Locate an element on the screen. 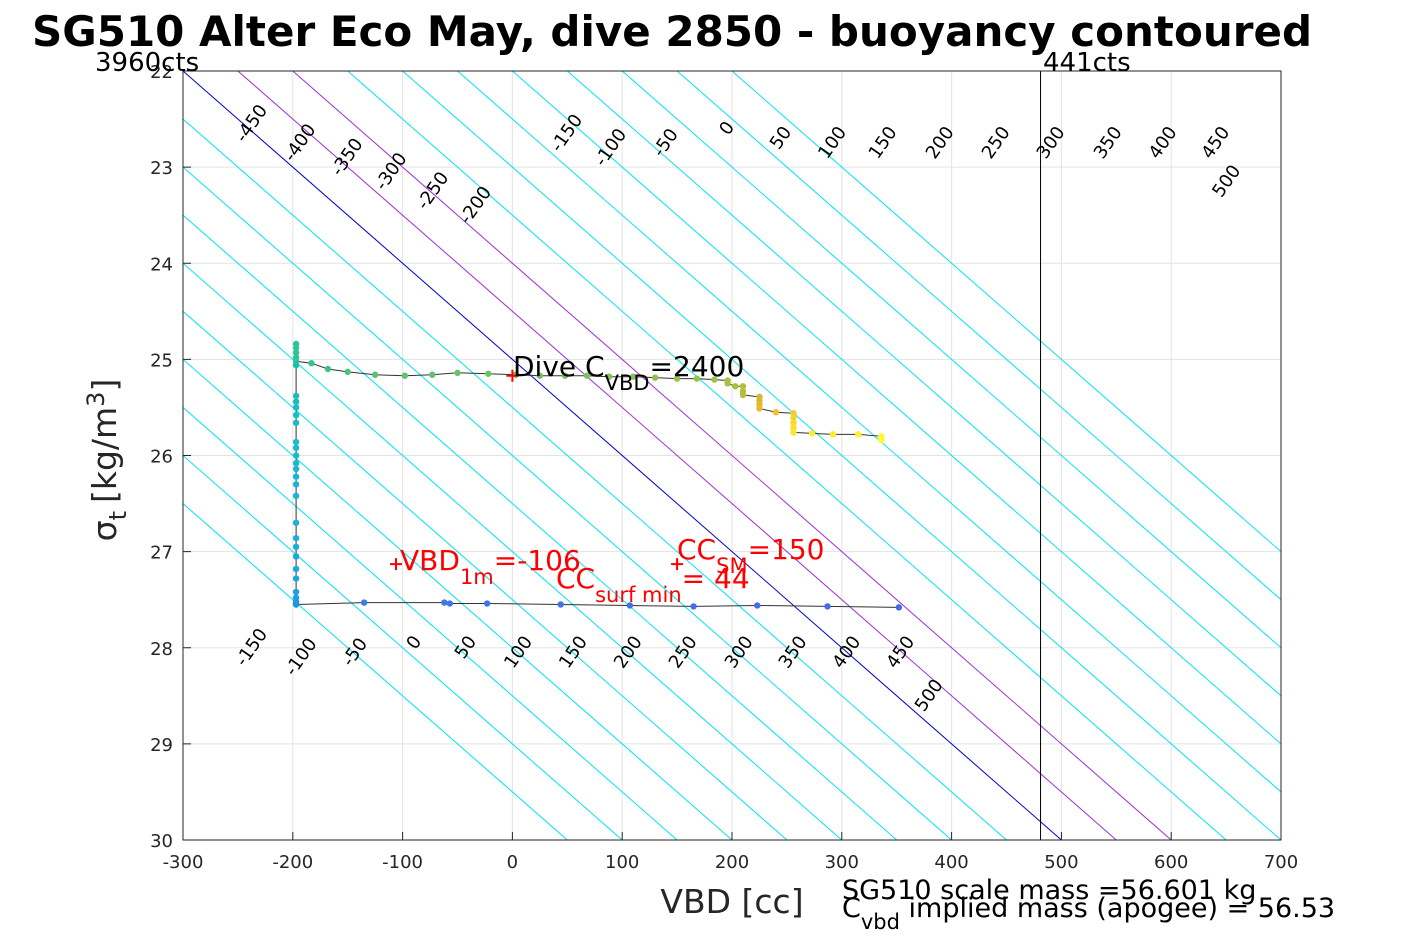  cc-surf-annotation: CCsurf min= 44 is located at coordinates (653, 584).